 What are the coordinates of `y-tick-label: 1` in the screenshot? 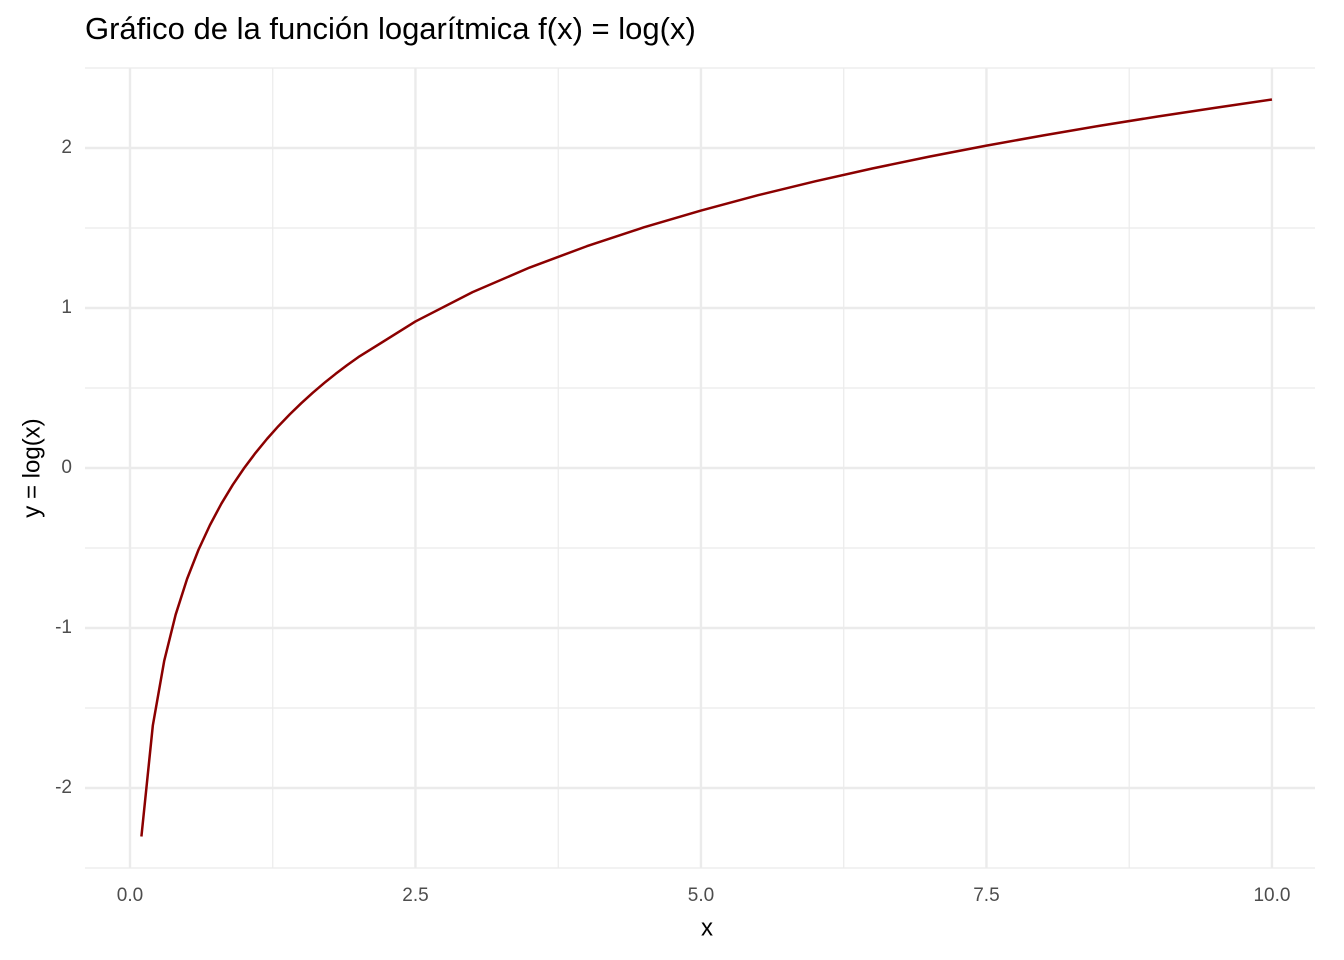 It's located at (66, 307).